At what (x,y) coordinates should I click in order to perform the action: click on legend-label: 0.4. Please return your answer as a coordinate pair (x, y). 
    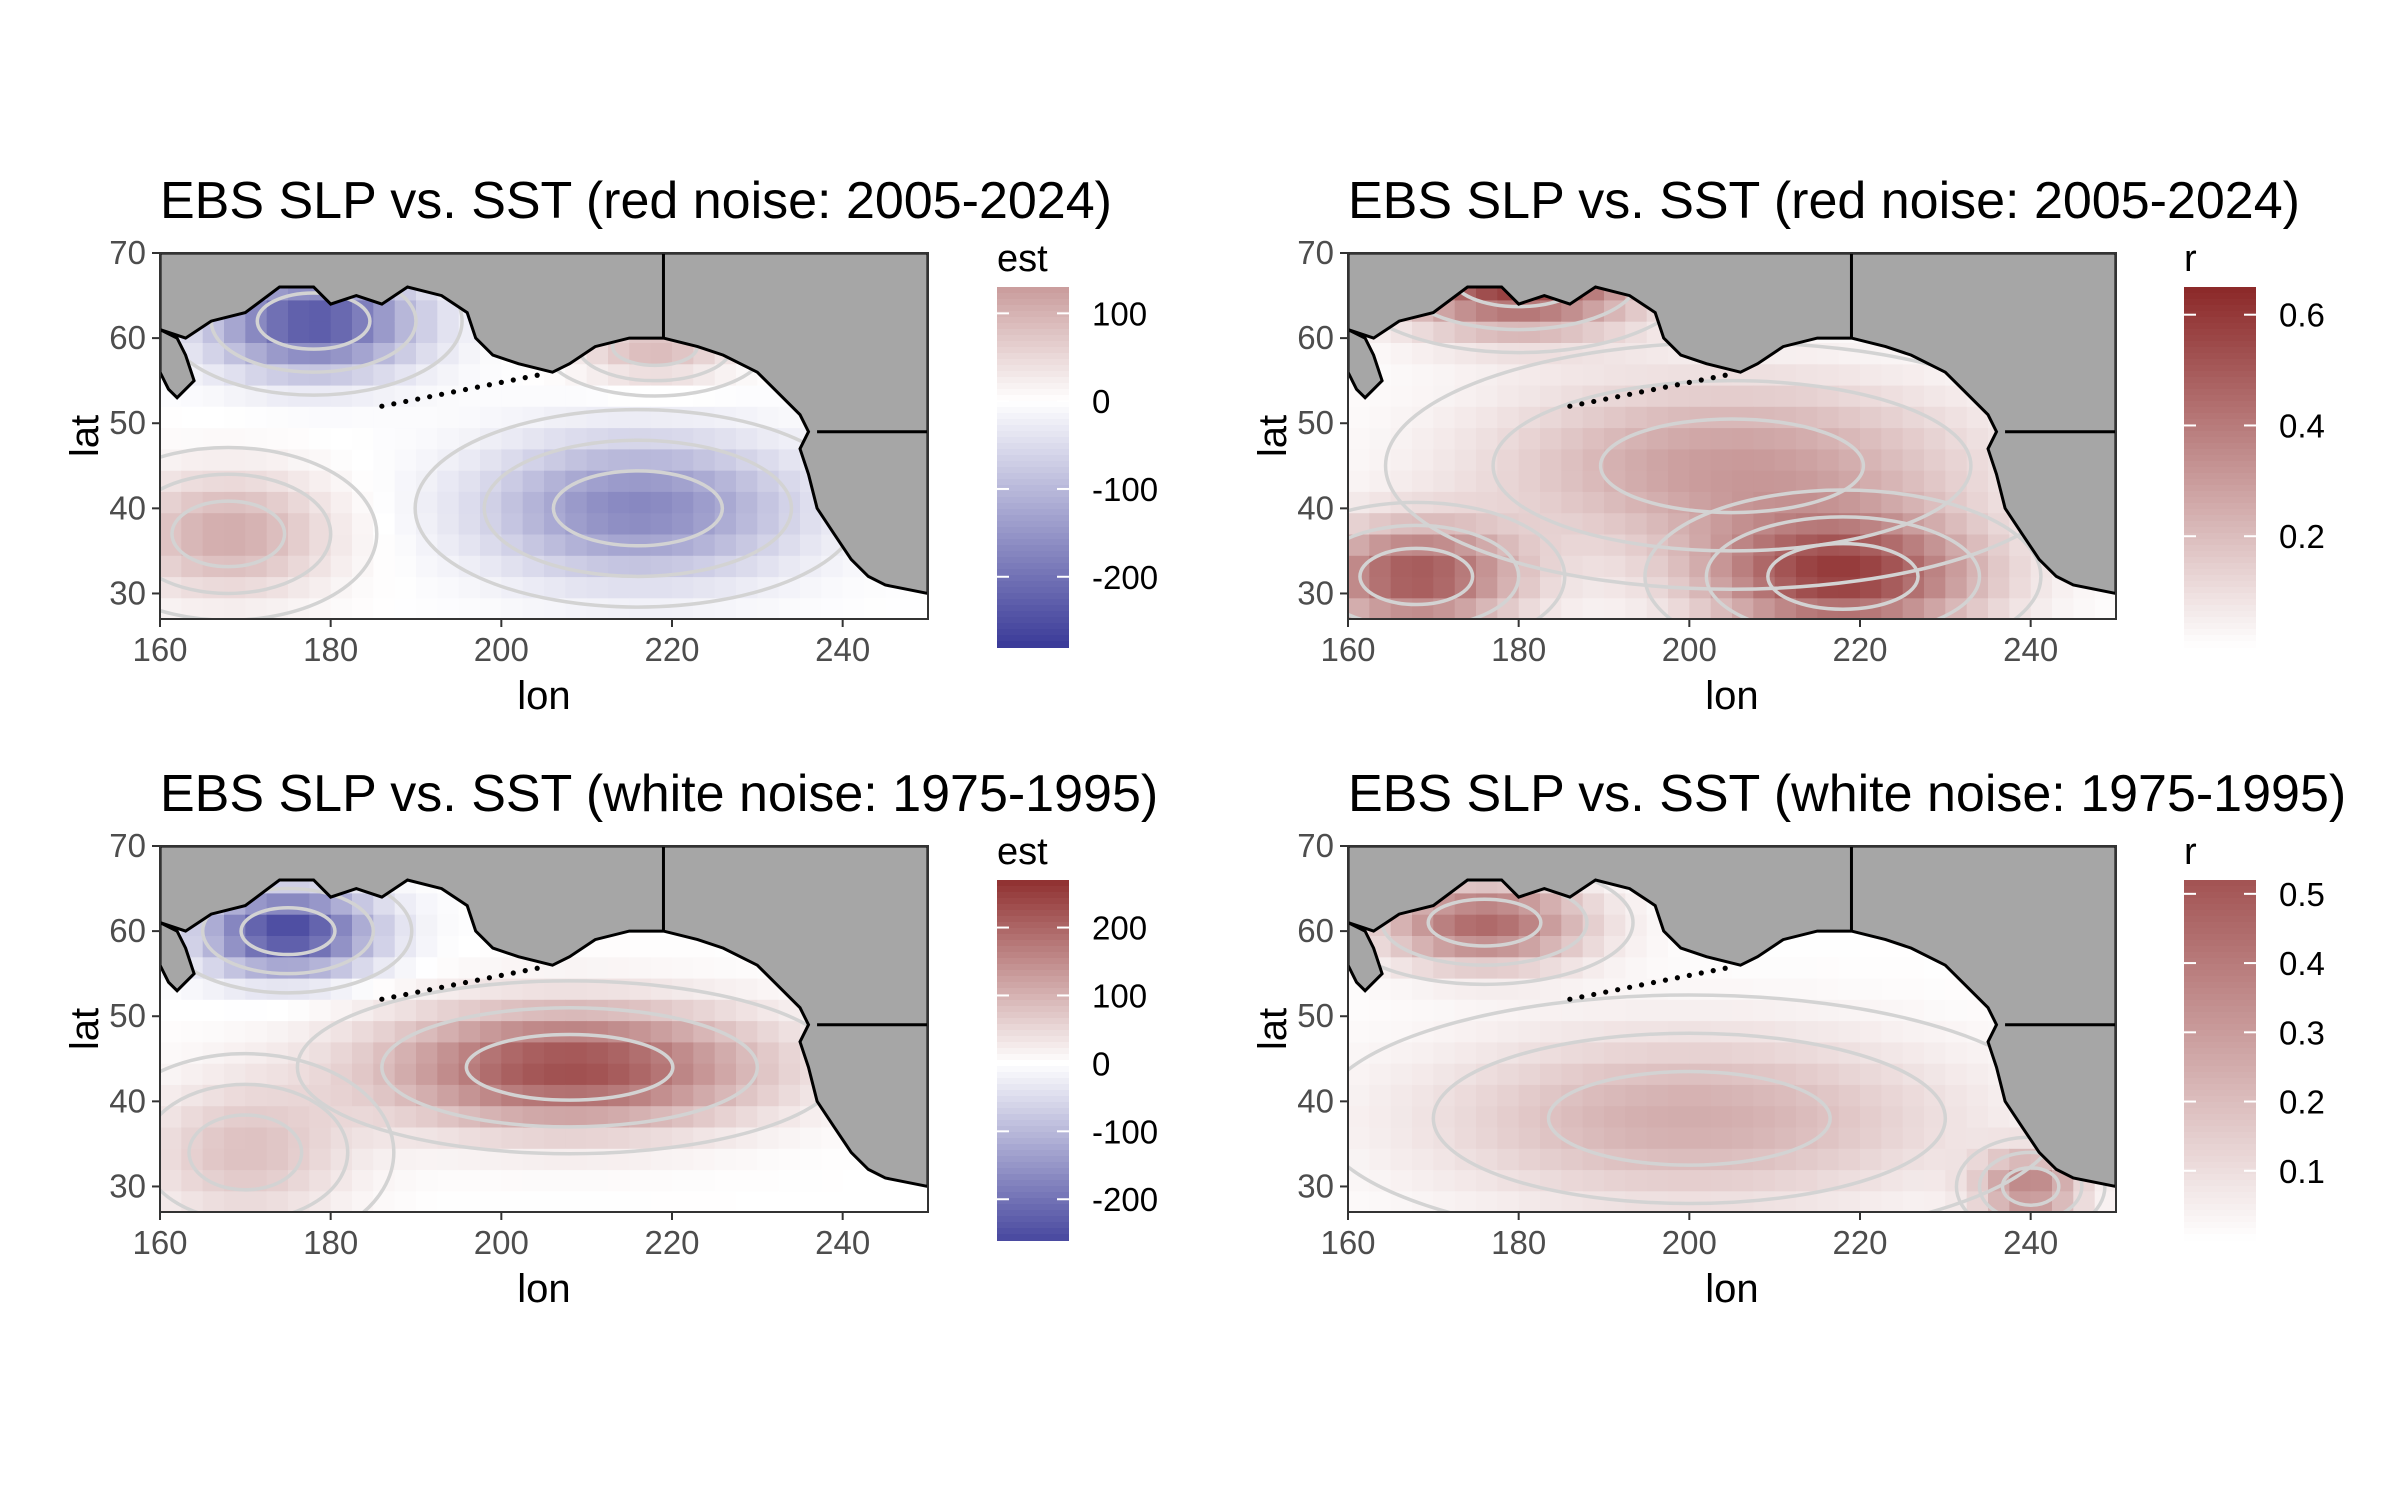
    Looking at the image, I should click on (2302, 425).